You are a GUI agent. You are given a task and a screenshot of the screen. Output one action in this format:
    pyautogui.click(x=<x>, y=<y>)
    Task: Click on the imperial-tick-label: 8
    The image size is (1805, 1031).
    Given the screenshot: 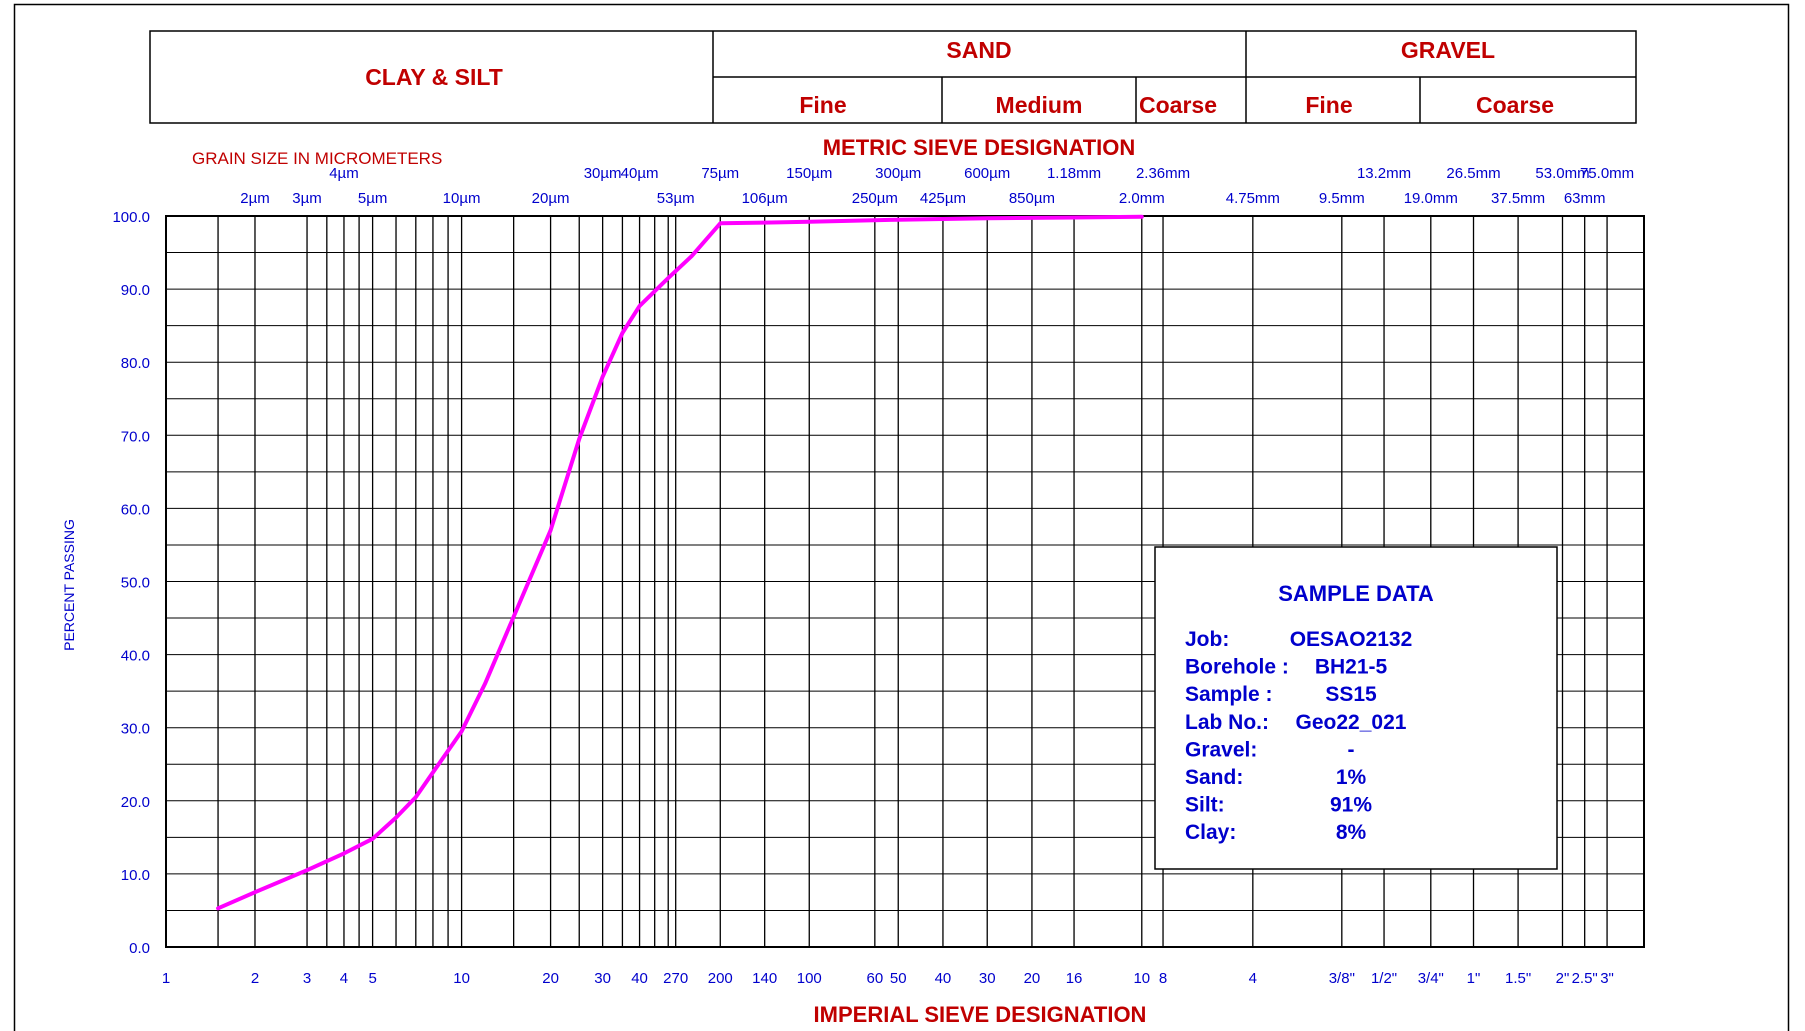 What is the action you would take?
    pyautogui.click(x=1163, y=978)
    